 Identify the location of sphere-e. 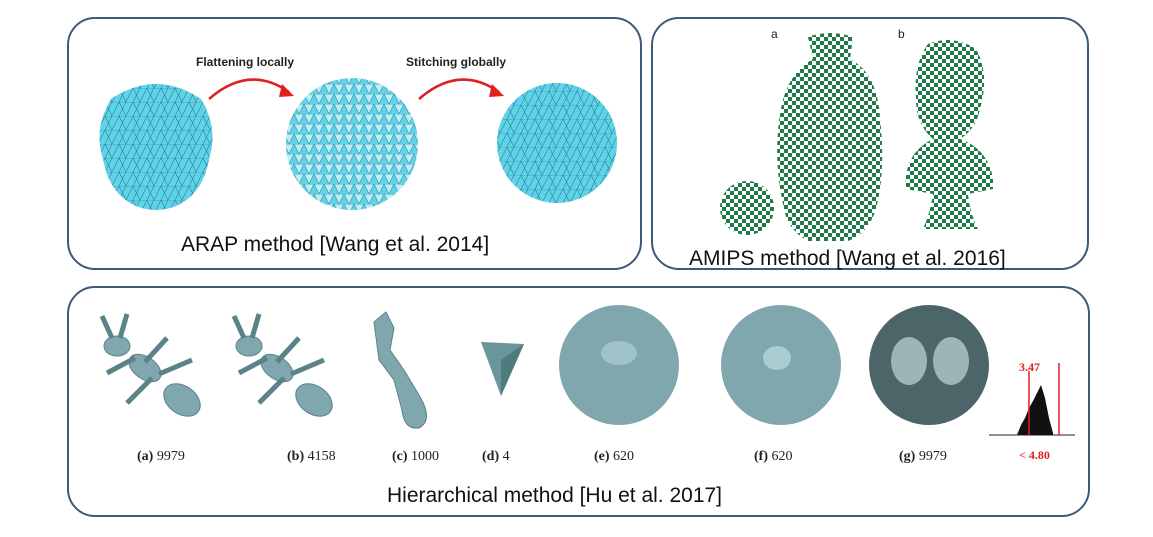
(619, 365).